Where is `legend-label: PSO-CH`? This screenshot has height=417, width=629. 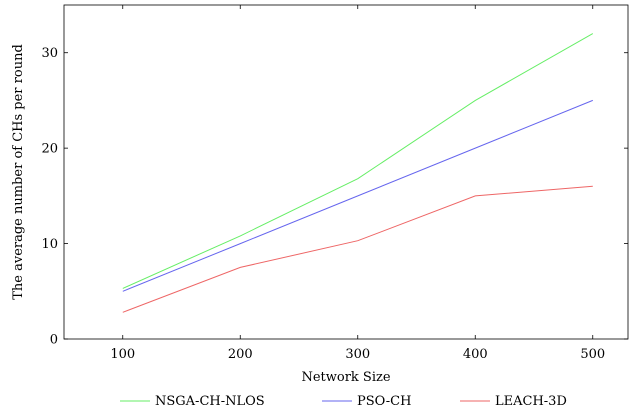 legend-label: PSO-CH is located at coordinates (384, 401).